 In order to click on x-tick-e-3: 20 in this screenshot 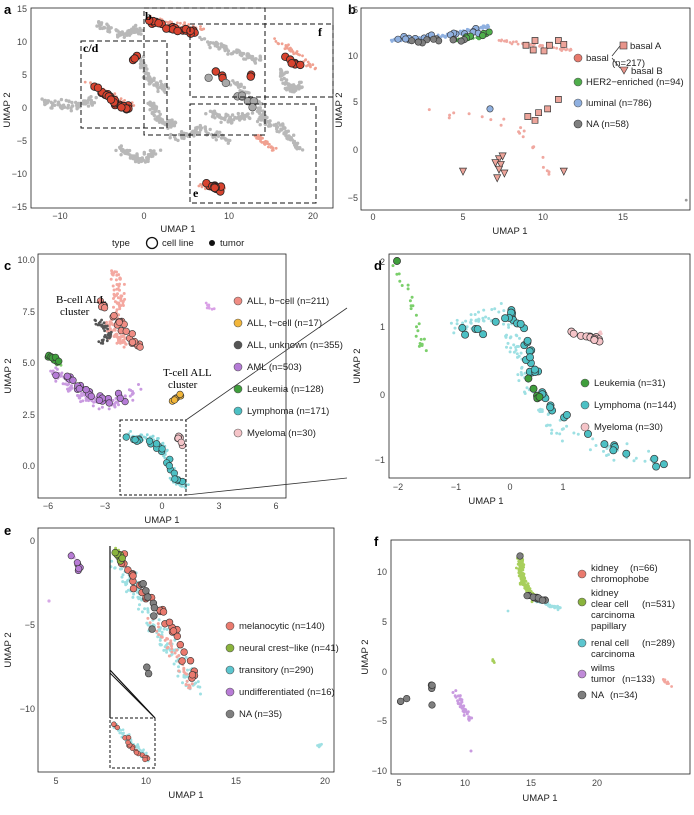, I will do `click(325, 781)`.